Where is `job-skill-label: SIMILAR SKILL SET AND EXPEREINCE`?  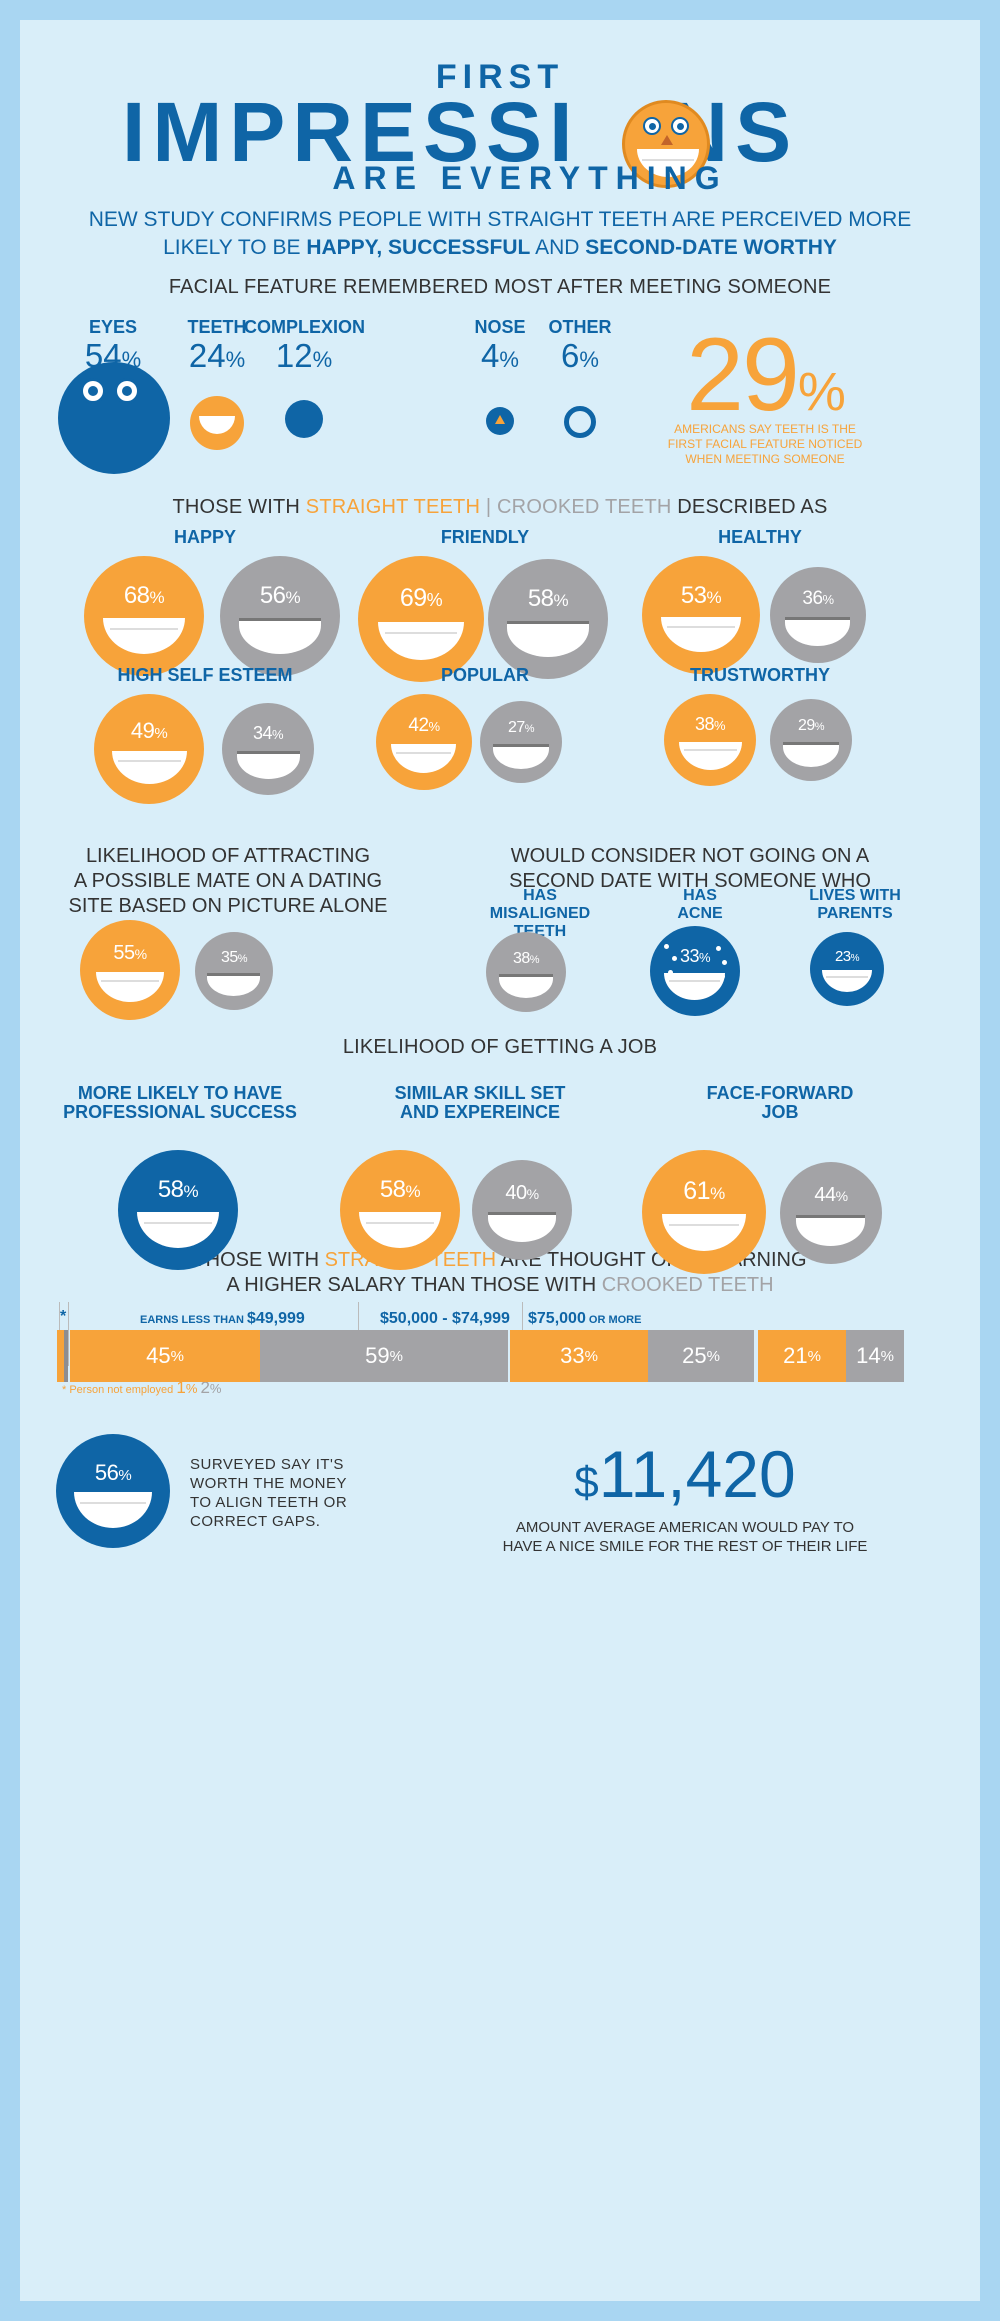
job-skill-label: SIMILAR SKILL SET AND EXPEREINCE is located at coordinates (480, 1102).